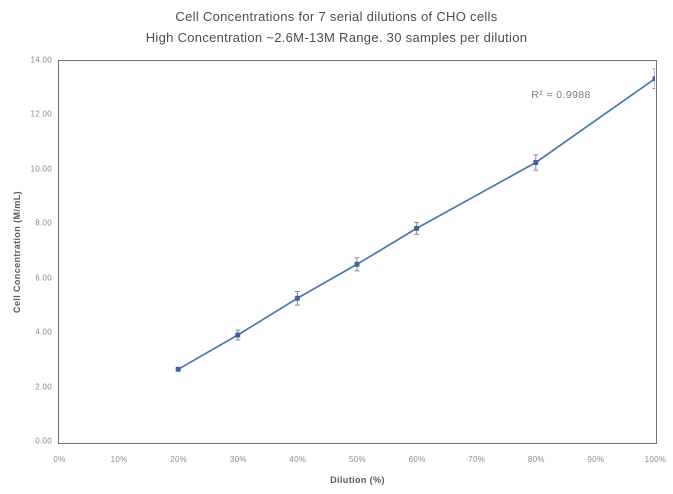  I want to click on y-tick-label: 8.00, so click(43, 223).